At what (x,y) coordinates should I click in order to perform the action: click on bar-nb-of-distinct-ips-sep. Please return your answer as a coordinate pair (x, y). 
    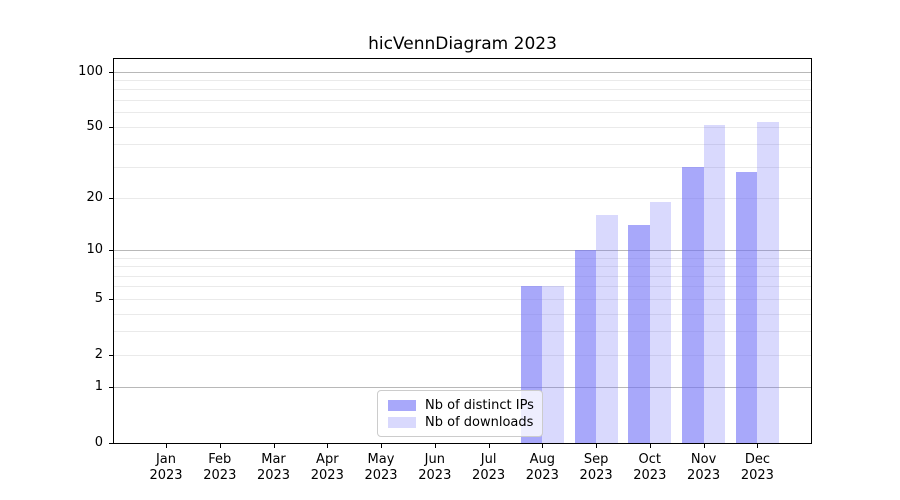
    Looking at the image, I should click on (585, 346).